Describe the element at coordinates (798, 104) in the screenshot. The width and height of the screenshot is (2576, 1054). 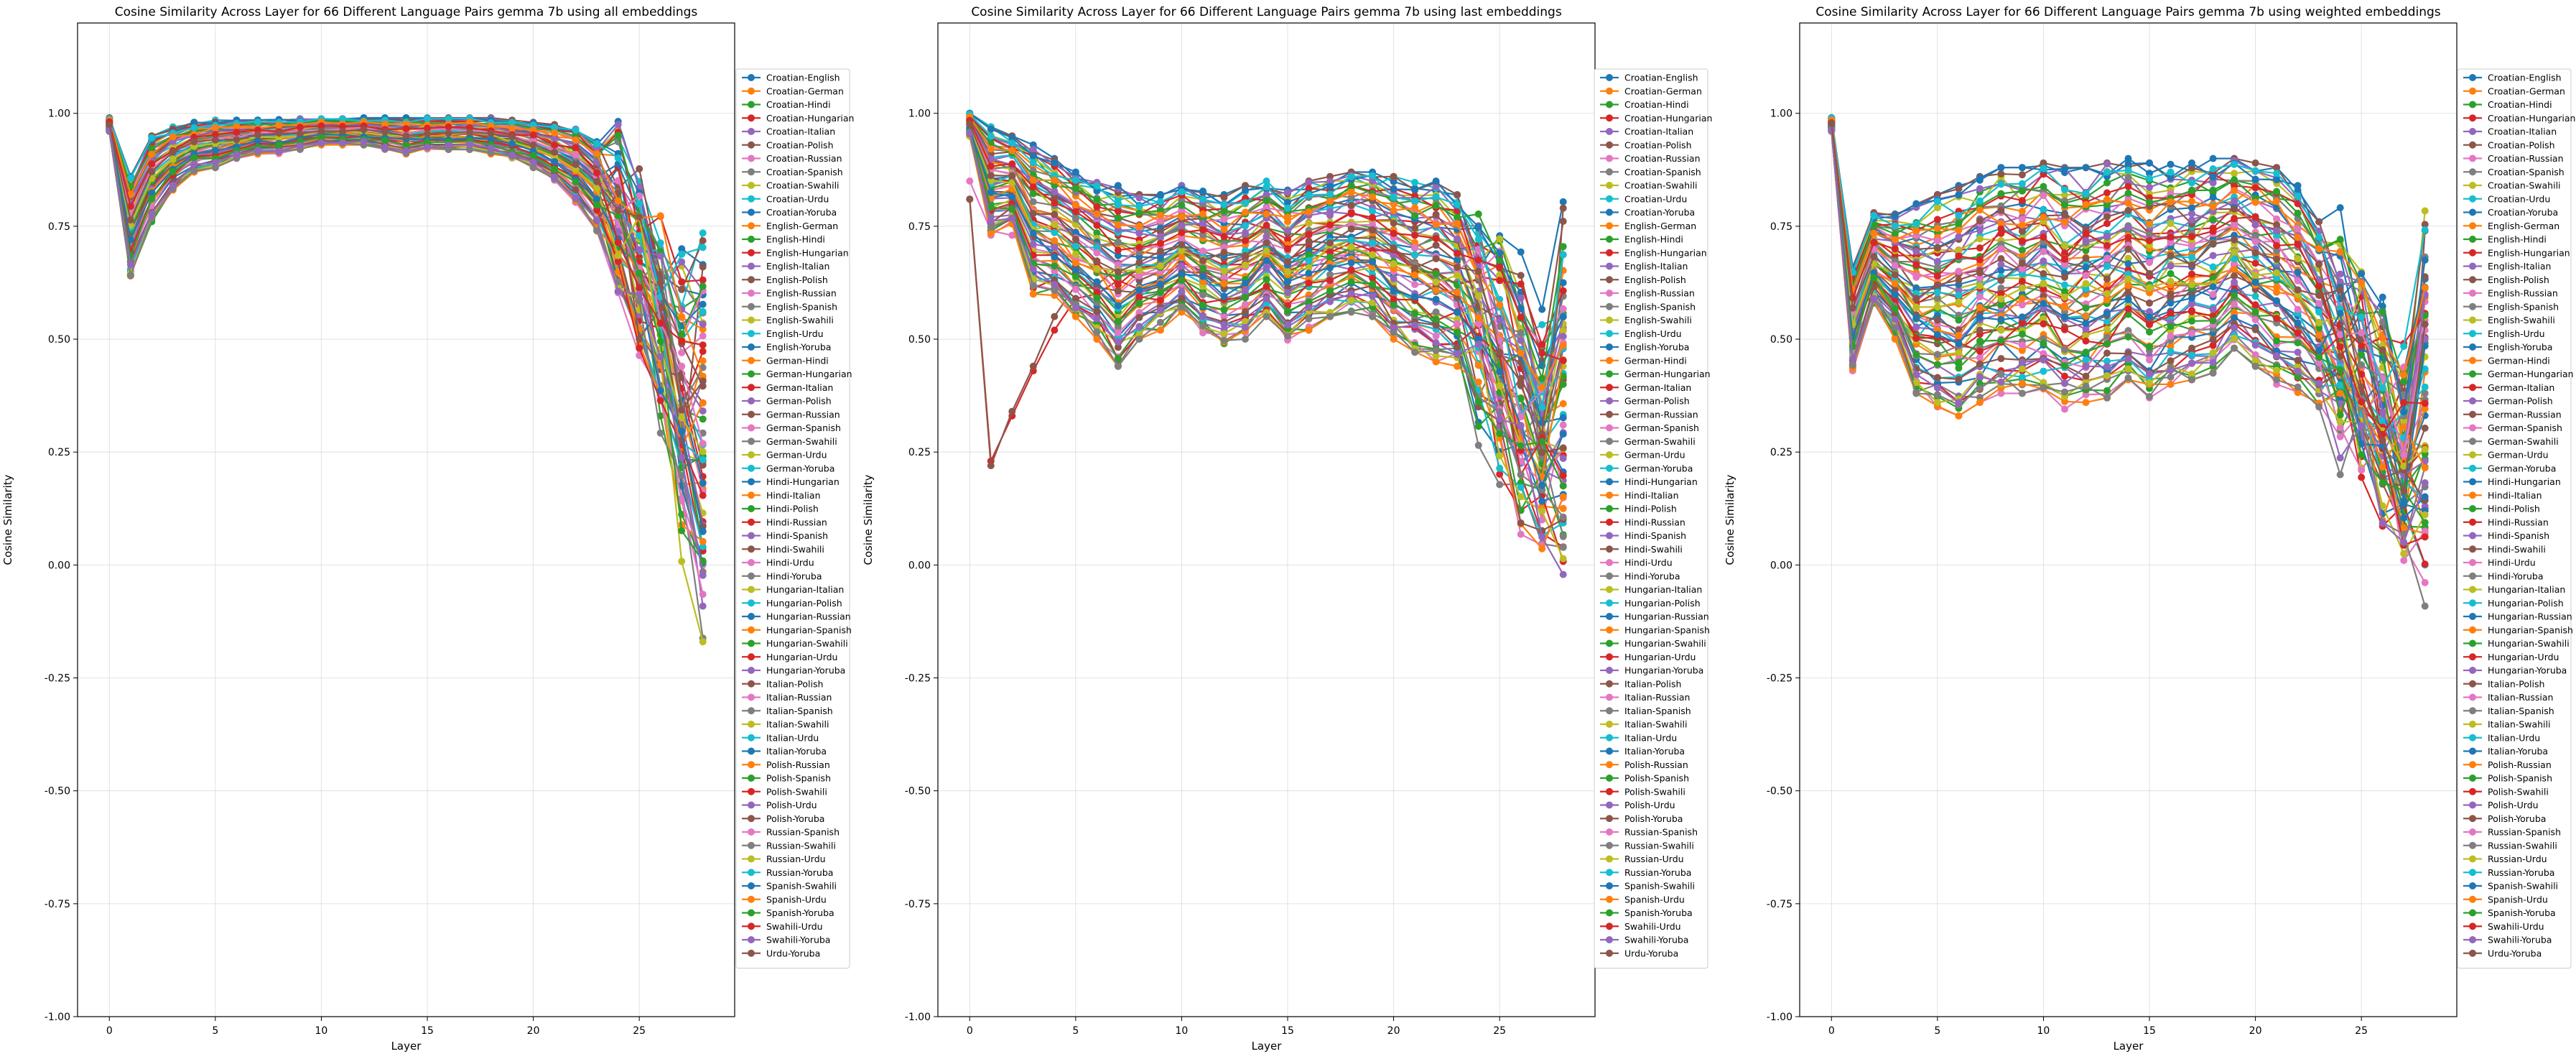
I see `legend-entry-label: Croatian-Hindi` at that location.